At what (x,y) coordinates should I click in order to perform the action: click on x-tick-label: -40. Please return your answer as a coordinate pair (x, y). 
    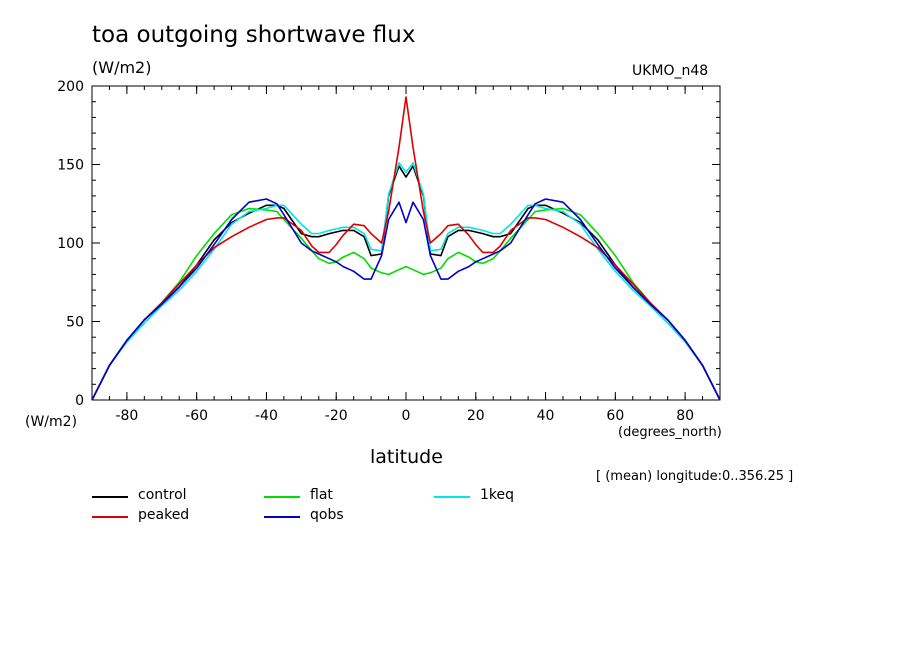
    Looking at the image, I should click on (266, 416).